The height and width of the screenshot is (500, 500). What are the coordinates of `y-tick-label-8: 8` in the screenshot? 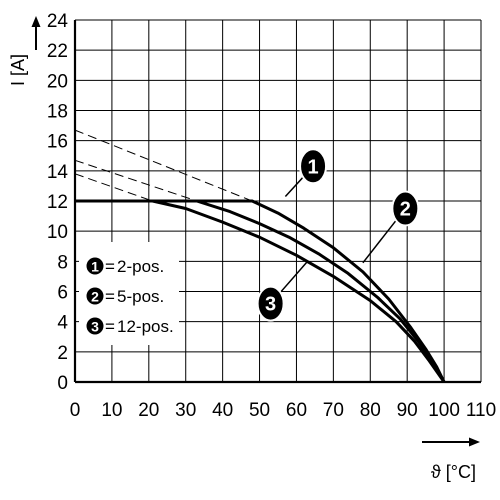 It's located at (62, 262).